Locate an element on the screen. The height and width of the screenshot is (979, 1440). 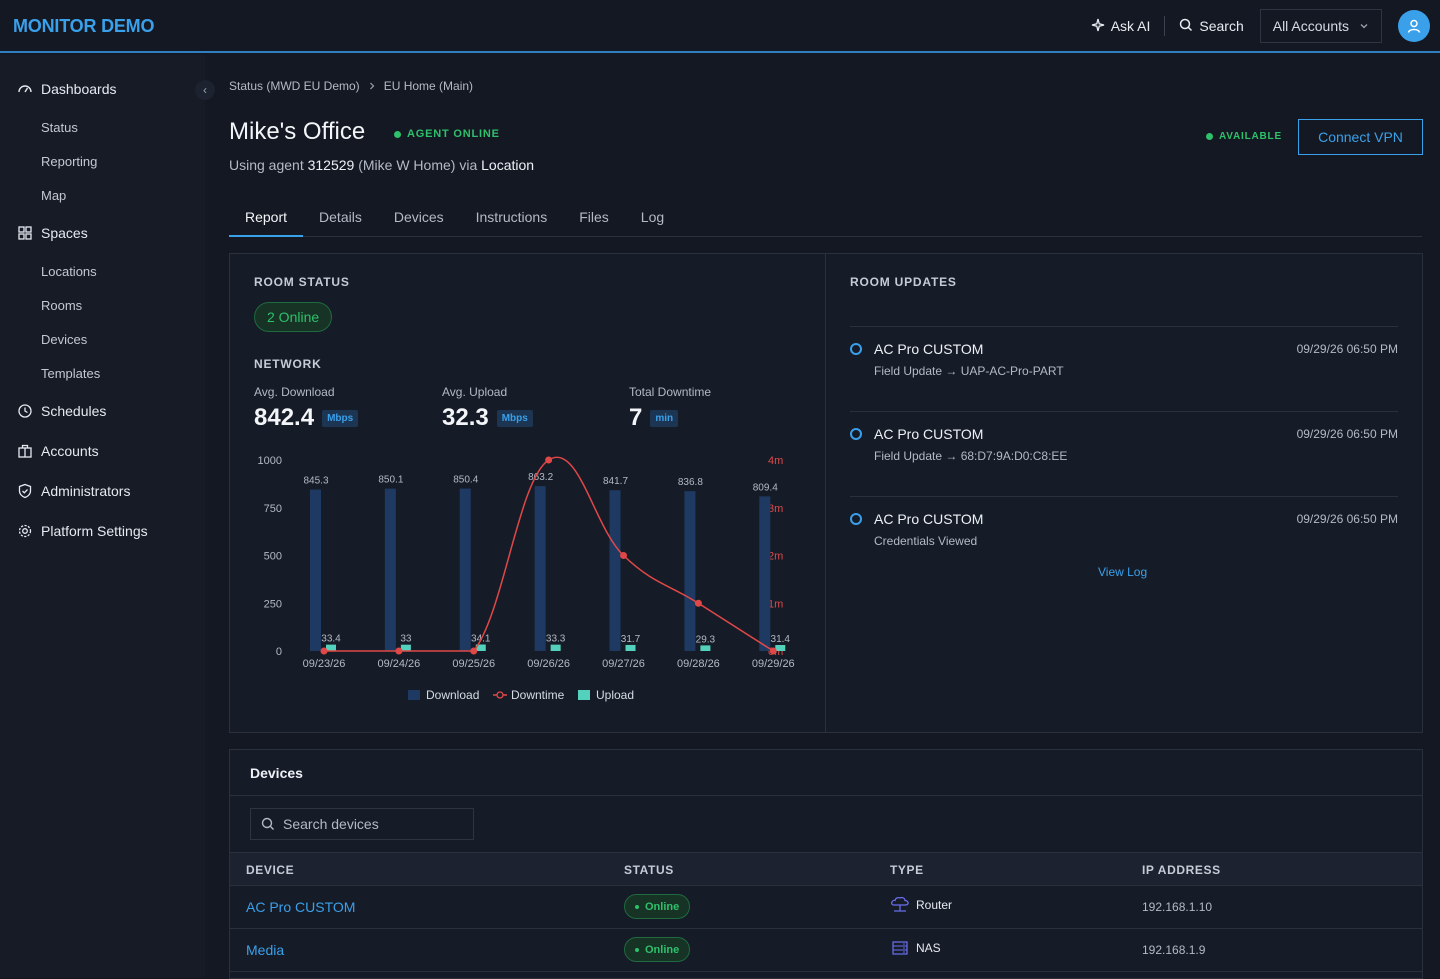
sidebar-collapse-button: ‹ is located at coordinates (205, 90).